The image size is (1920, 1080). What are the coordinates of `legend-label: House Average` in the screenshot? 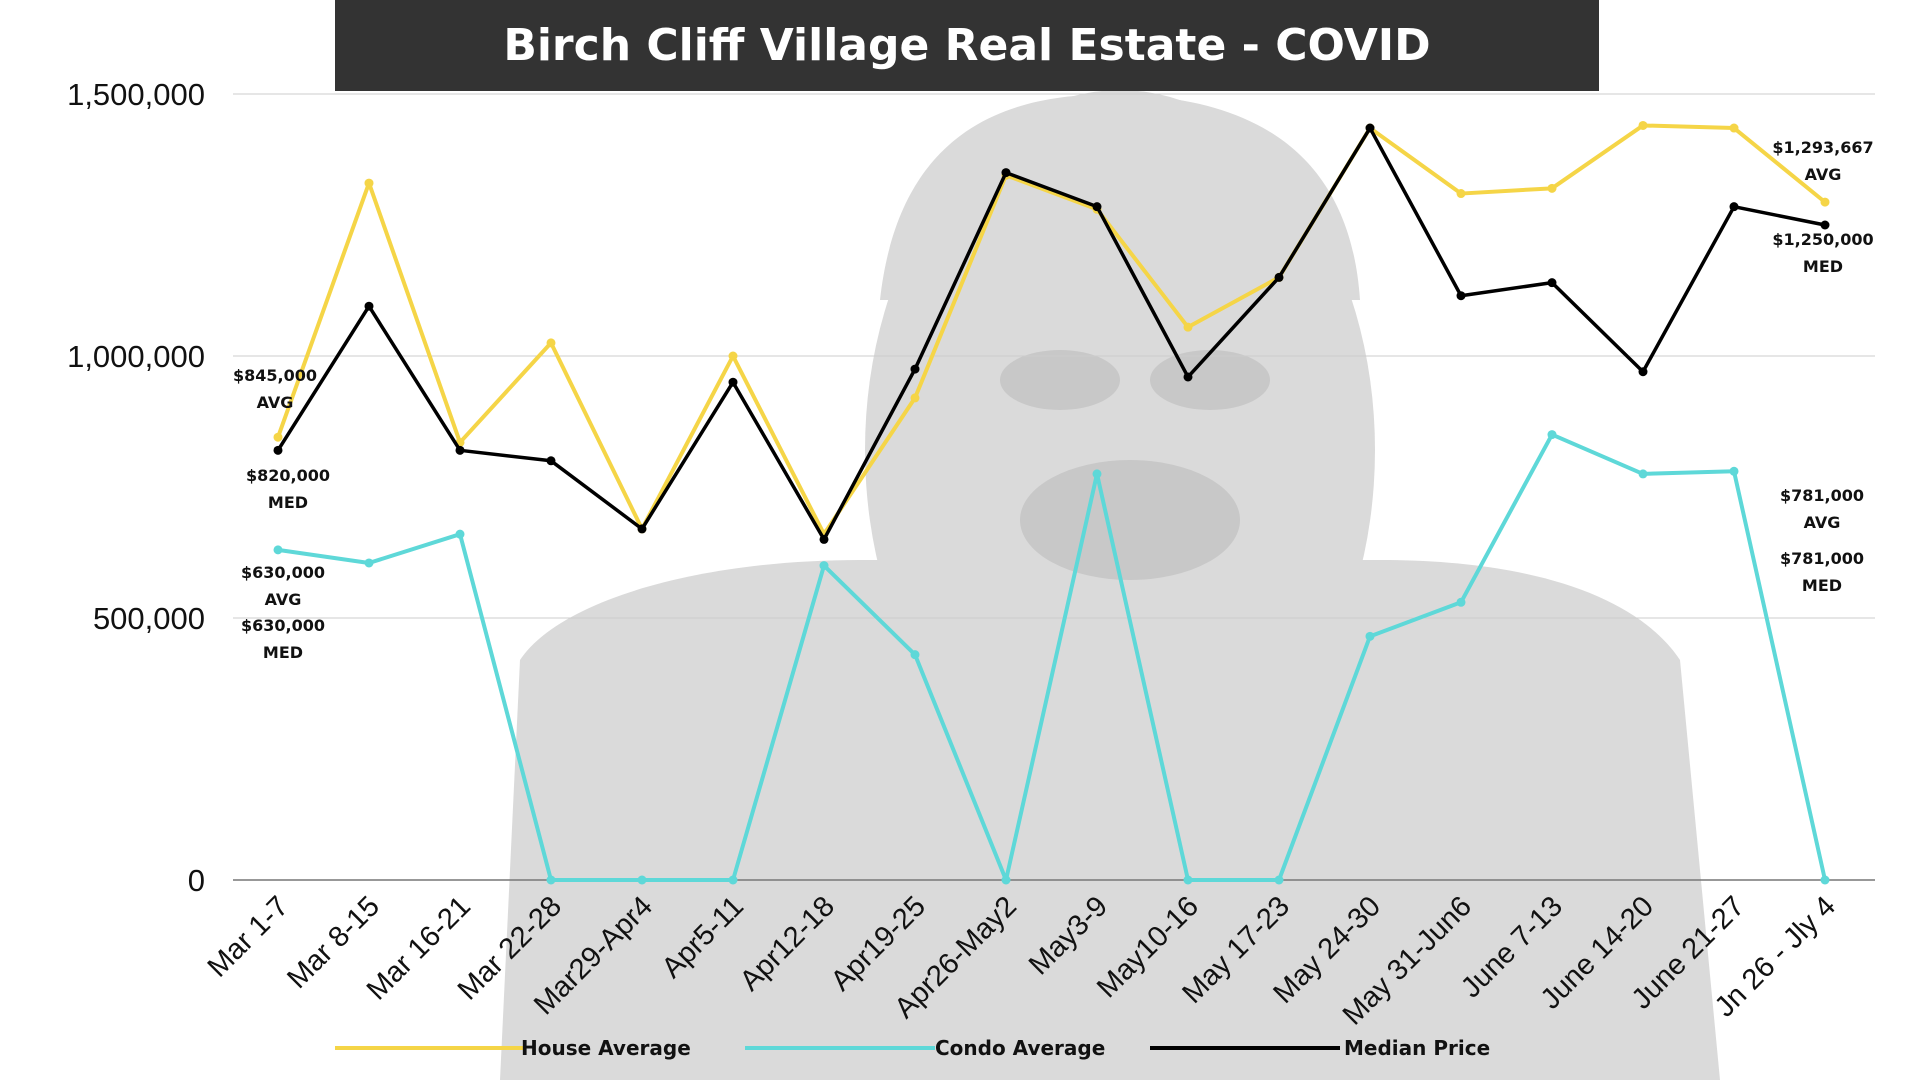 It's located at (606, 1048).